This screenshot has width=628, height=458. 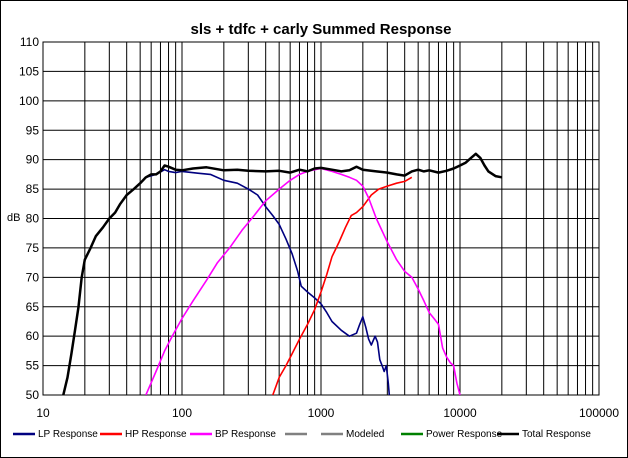 I want to click on legend-label: Total Response, so click(x=556, y=434).